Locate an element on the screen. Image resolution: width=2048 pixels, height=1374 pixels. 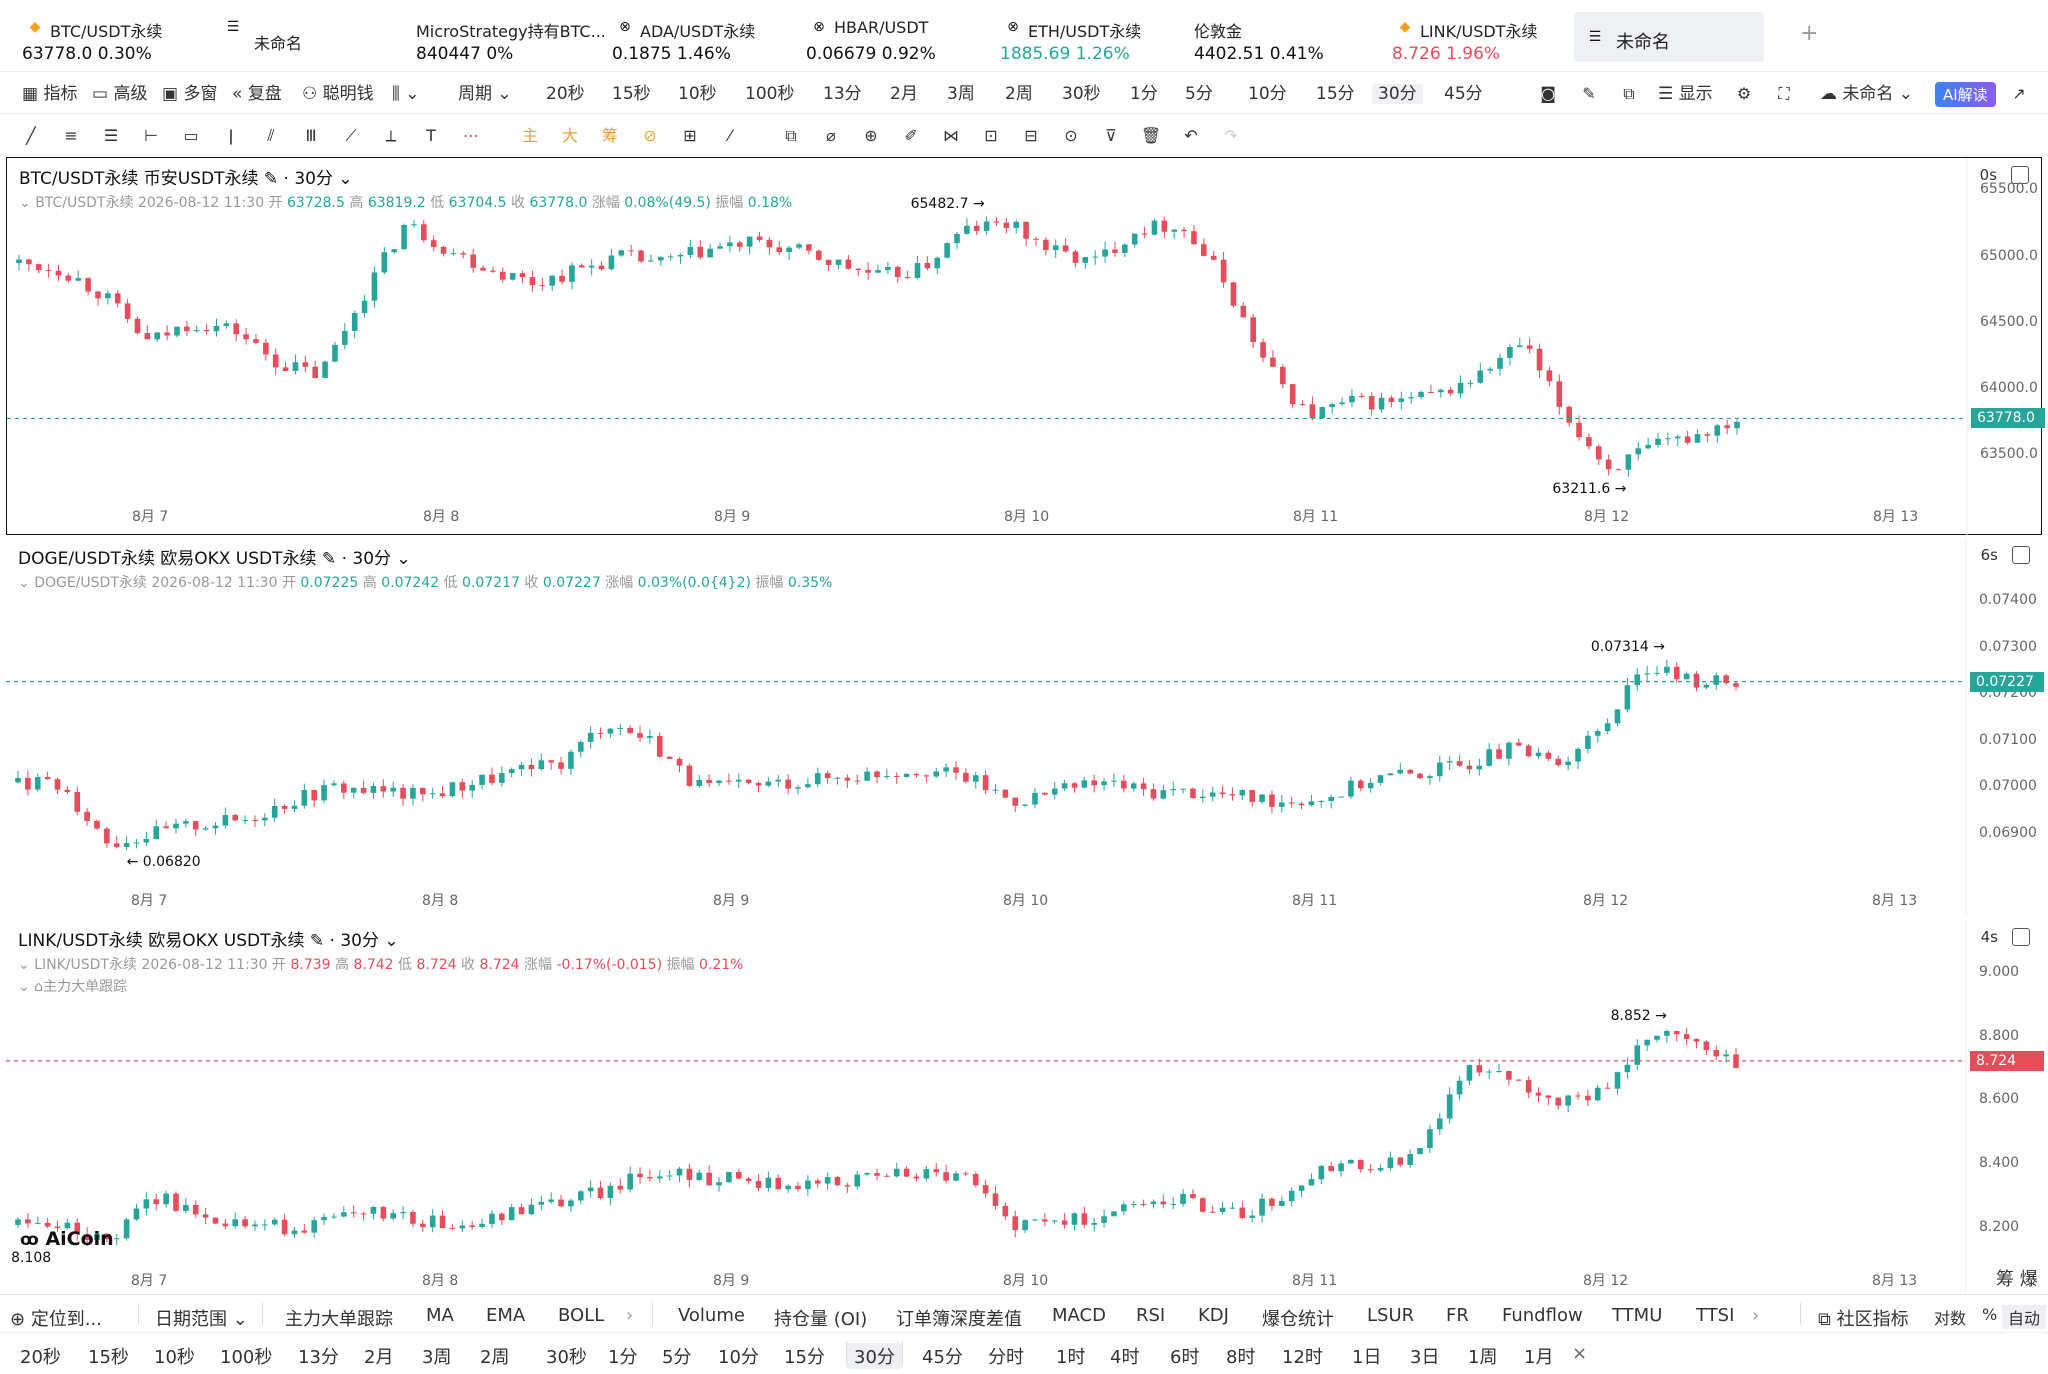
quick-0: 主 is located at coordinates (529, 135).